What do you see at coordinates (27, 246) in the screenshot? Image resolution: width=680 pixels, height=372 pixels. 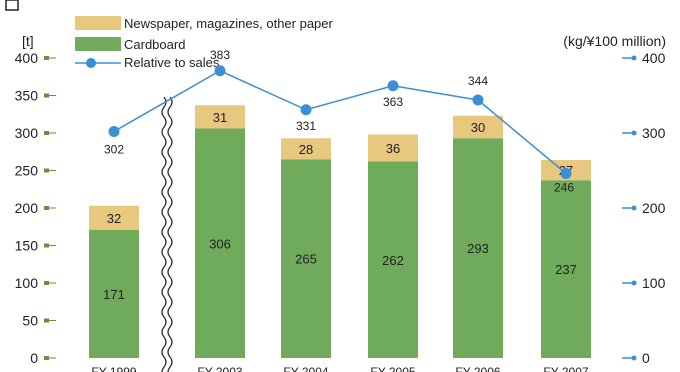 I see `left-tick-label: 150` at bounding box center [27, 246].